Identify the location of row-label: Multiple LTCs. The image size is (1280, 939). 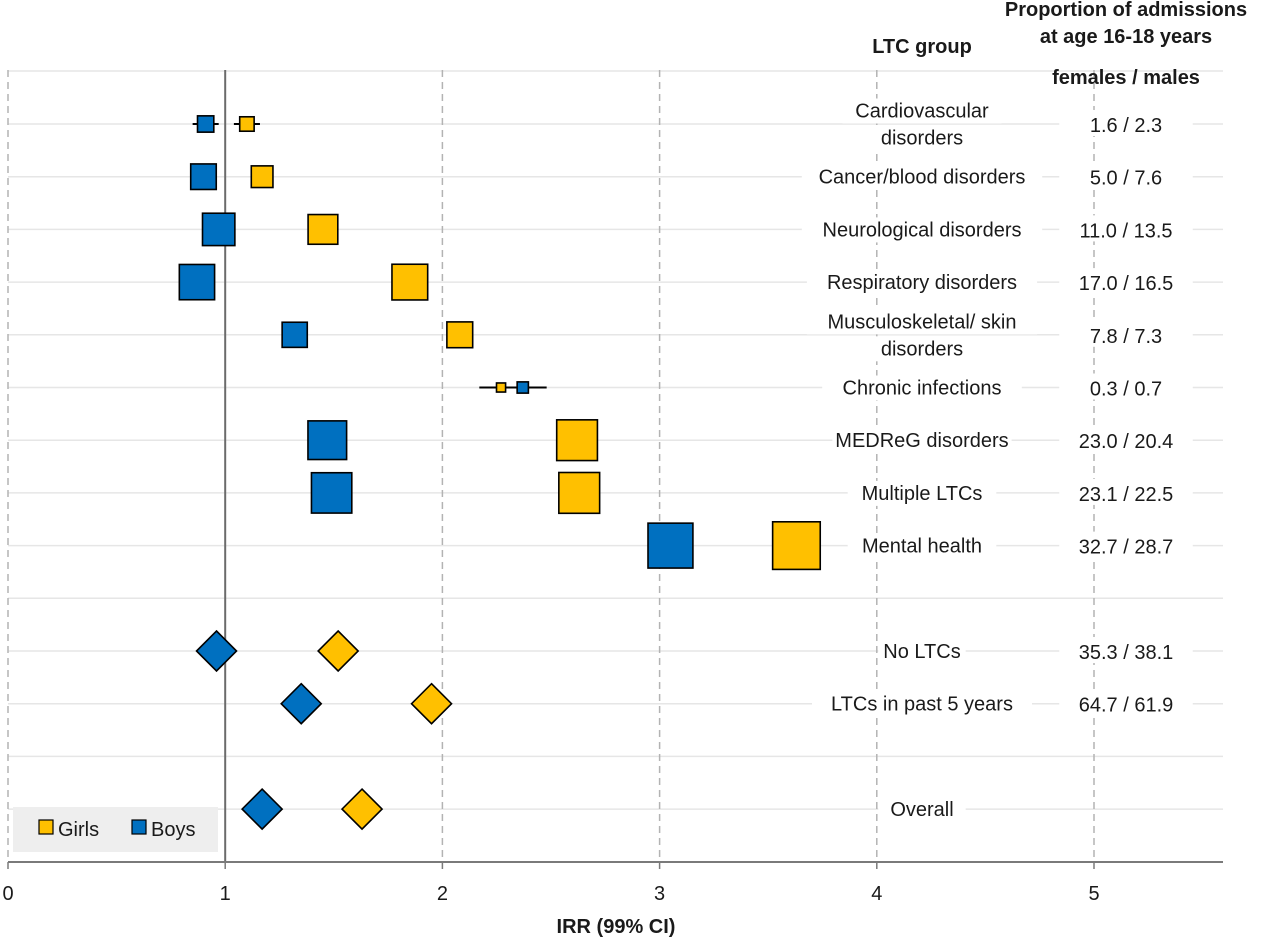
(922, 494).